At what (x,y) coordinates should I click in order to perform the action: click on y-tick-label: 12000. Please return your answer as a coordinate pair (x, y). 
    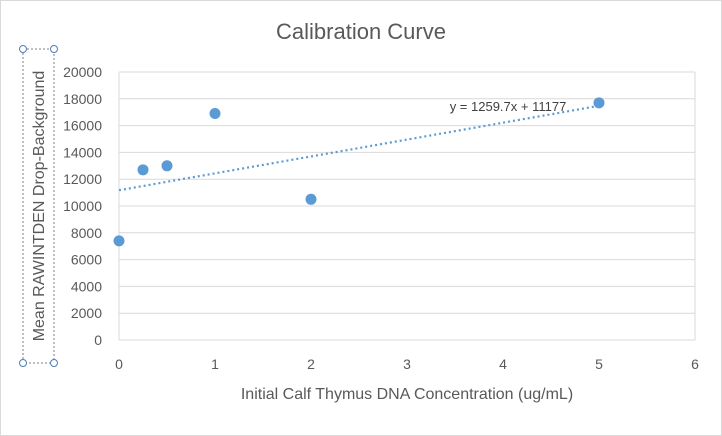
    Looking at the image, I should click on (82, 179).